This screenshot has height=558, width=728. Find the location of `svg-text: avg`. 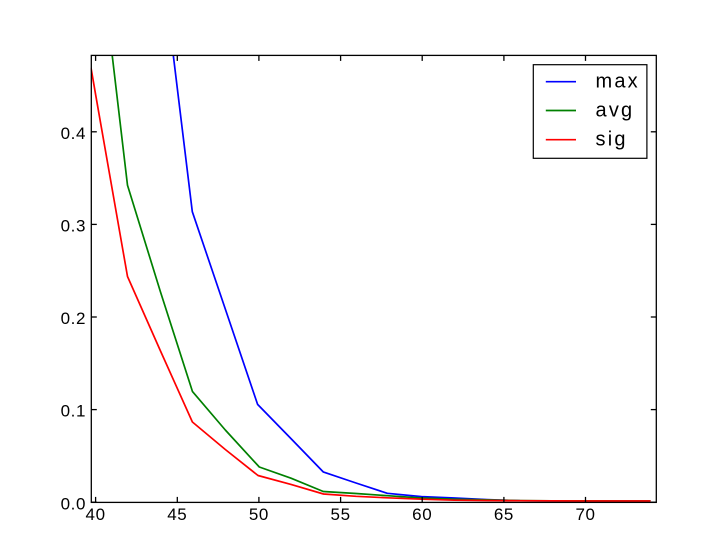

svg-text: avg is located at coordinates (615, 110).